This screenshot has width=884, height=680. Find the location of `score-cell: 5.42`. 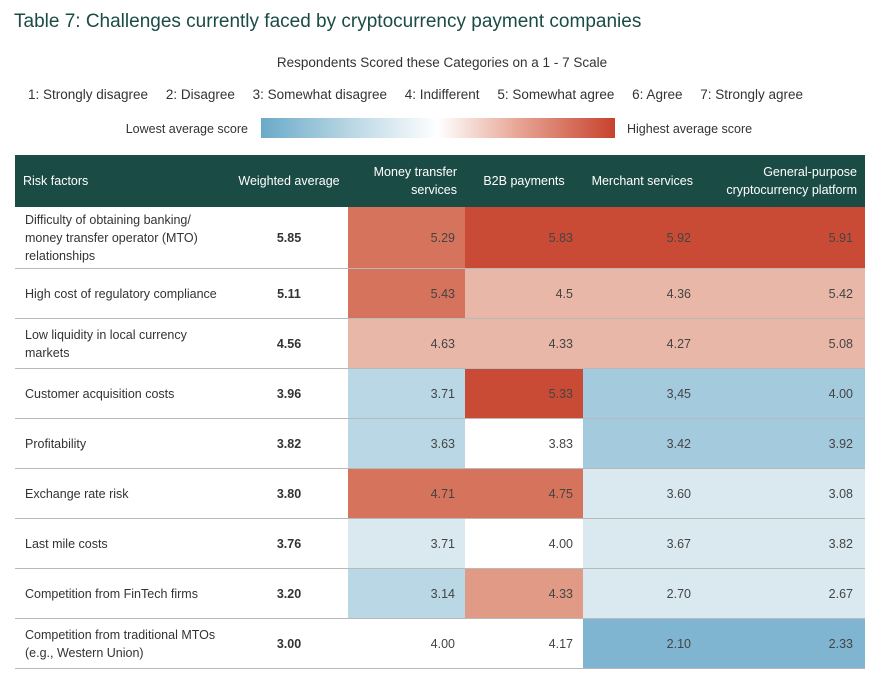

score-cell: 5.42 is located at coordinates (783, 293).